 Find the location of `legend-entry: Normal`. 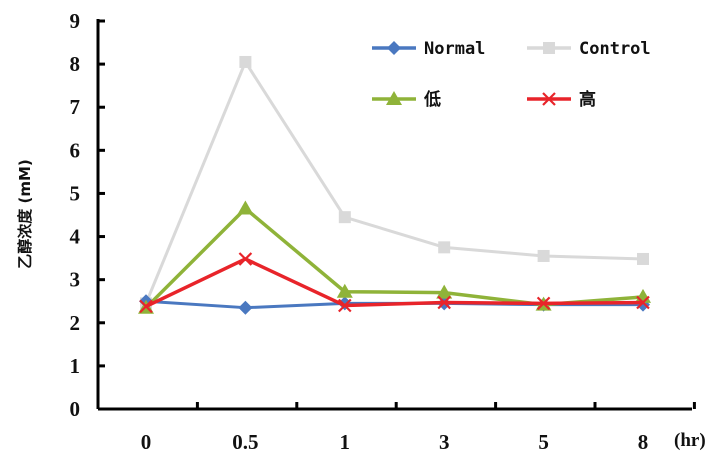

legend-entry: Normal is located at coordinates (428, 49).